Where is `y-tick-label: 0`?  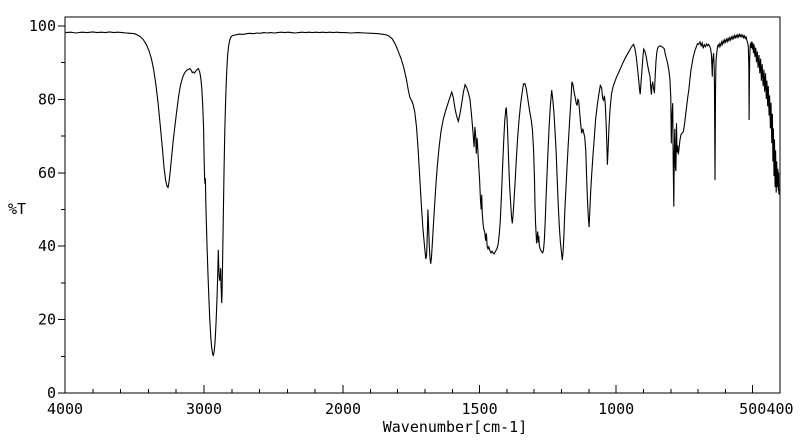
y-tick-label: 0 is located at coordinates (51, 393).